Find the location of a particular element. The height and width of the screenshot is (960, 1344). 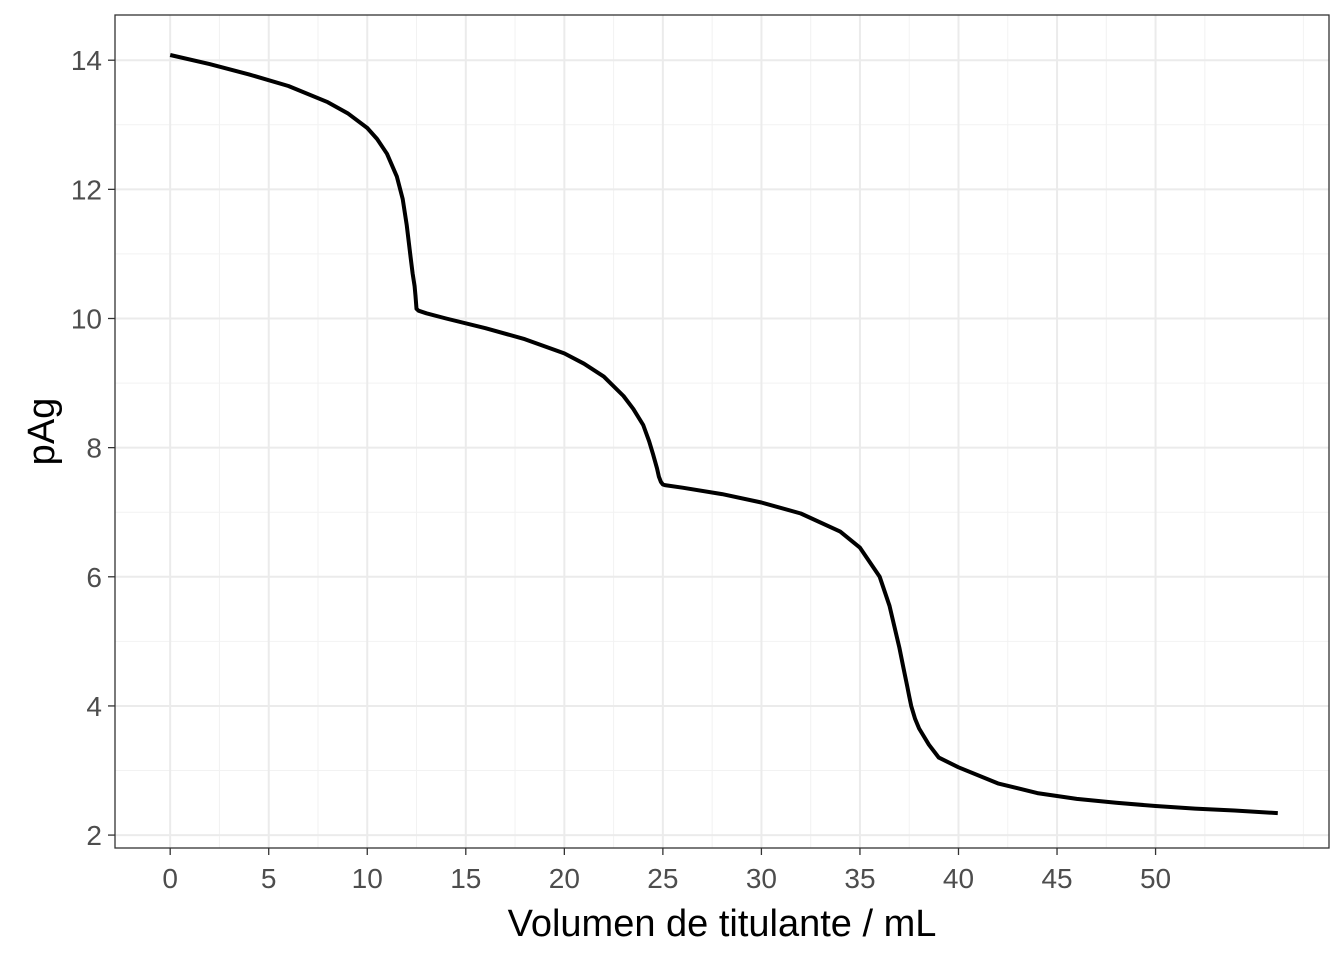

y-axis: 2 4 6 8 10 12 14 is located at coordinates (93, 448).